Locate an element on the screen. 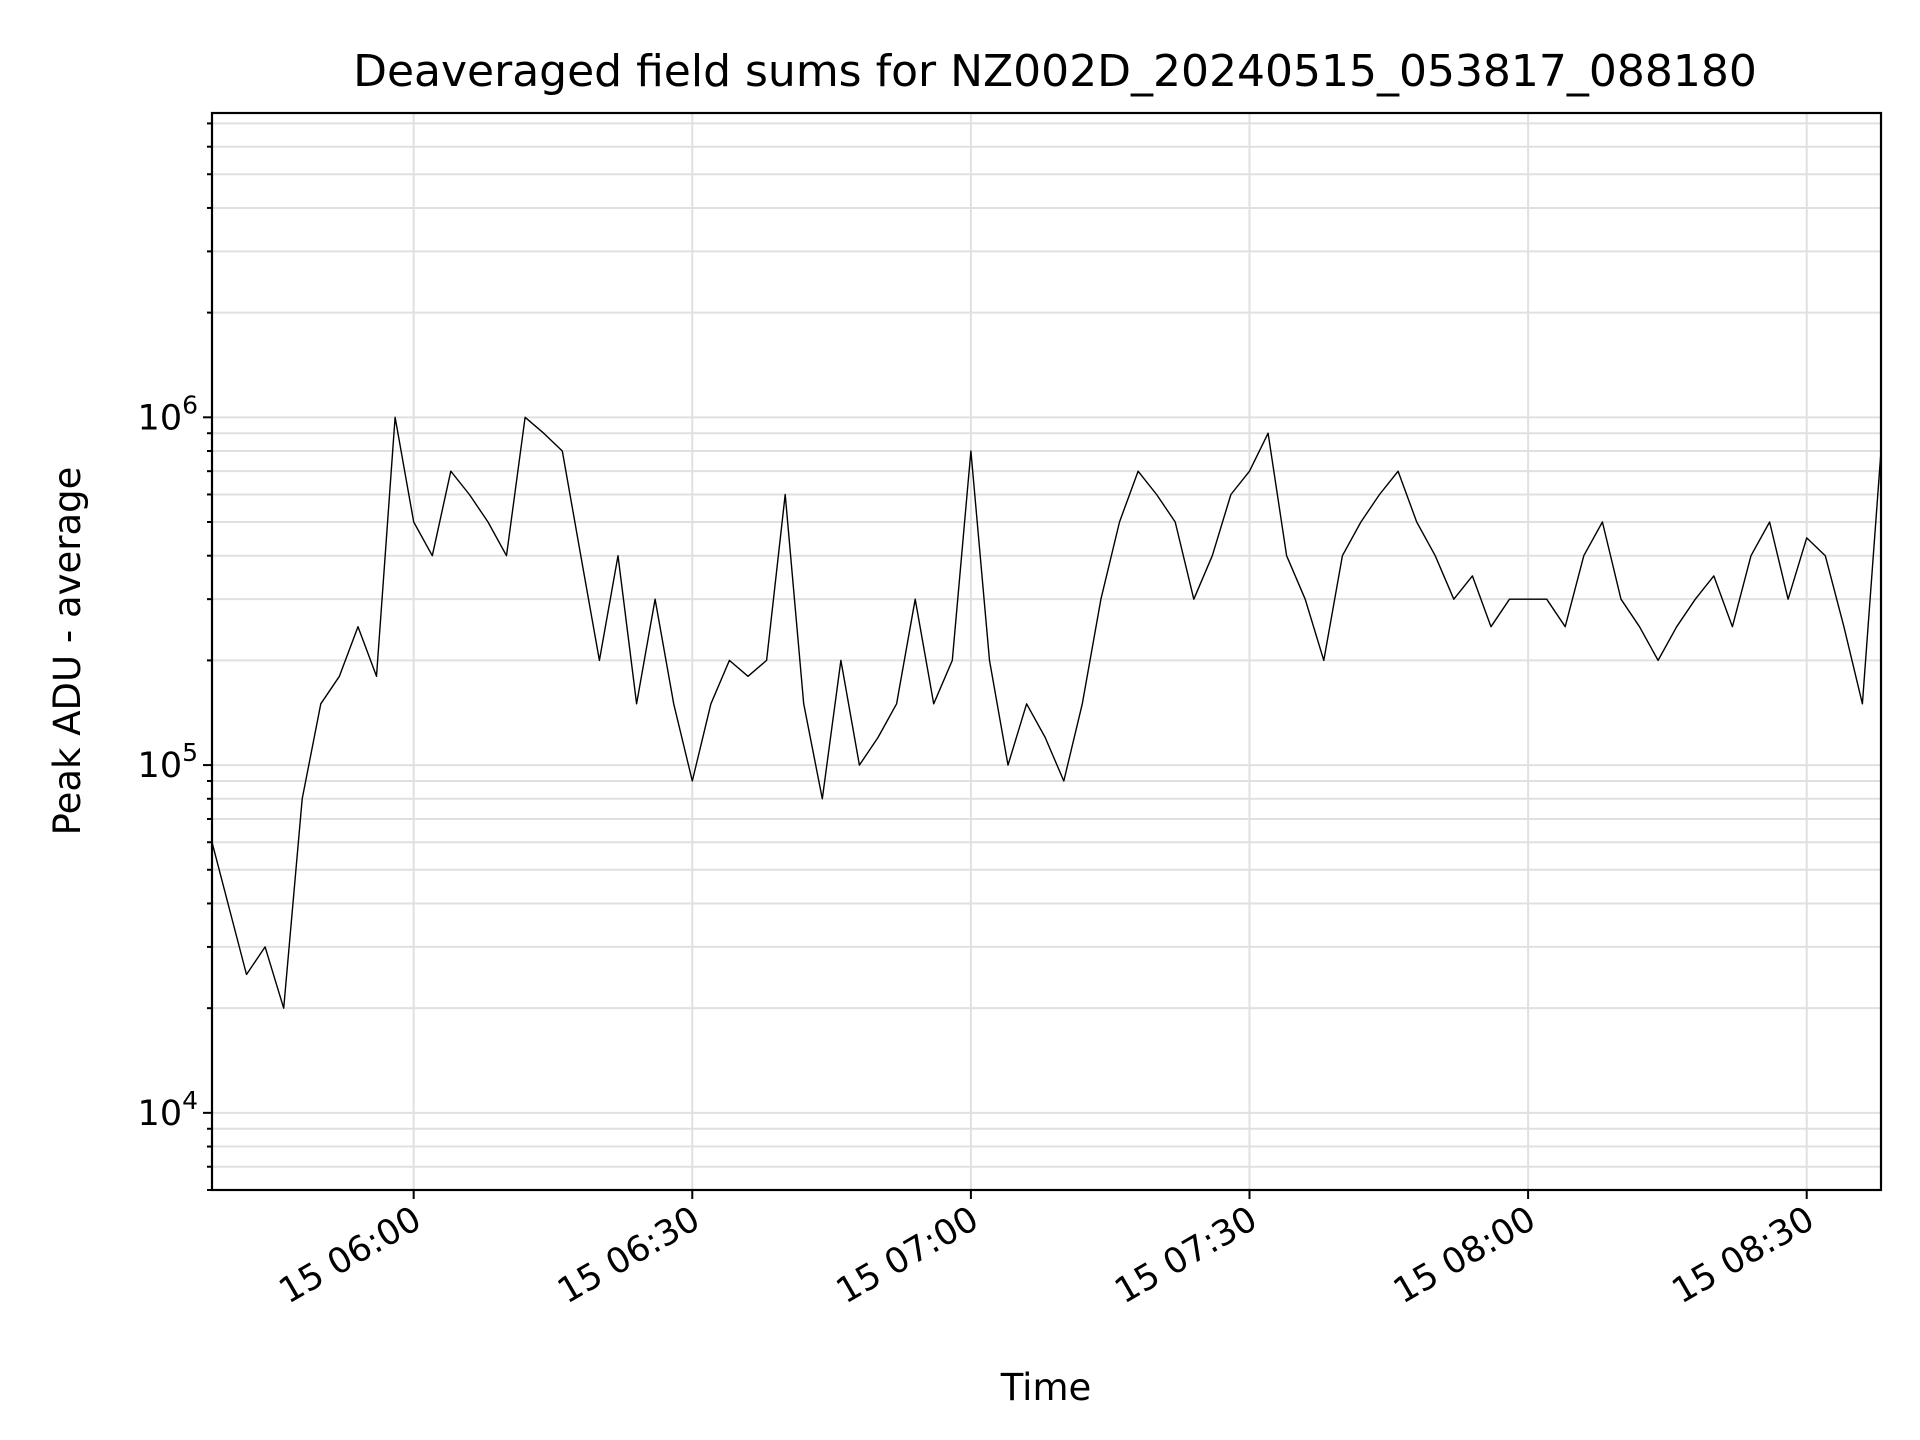  y-tick-label: 10⁵ is located at coordinates (168, 762).